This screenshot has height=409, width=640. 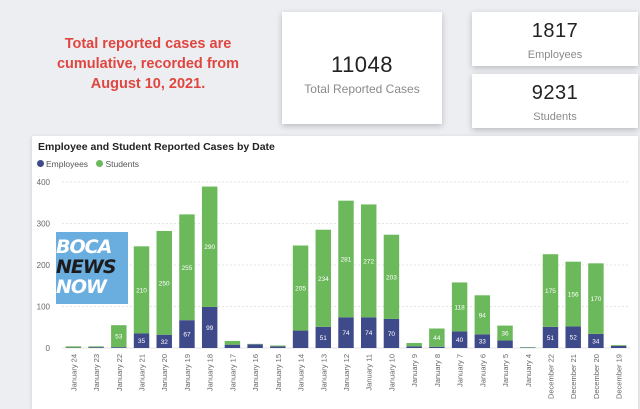 What do you see at coordinates (187, 372) in the screenshot?
I see `x-tick-label: January 19` at bounding box center [187, 372].